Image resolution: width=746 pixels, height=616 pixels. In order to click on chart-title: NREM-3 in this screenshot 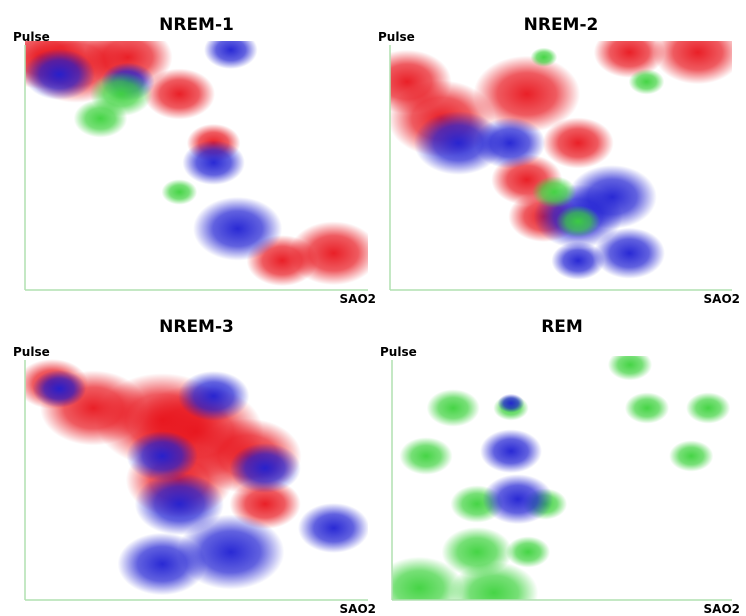, I will do `click(196, 327)`.